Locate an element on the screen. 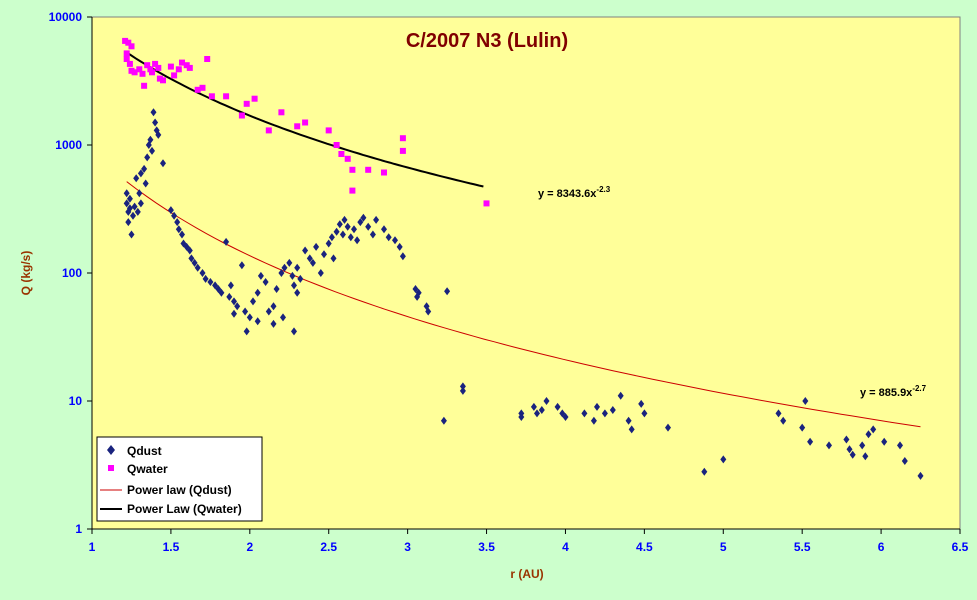 This screenshot has height=600, width=977. y-tick-label: 1 is located at coordinates (78, 529).